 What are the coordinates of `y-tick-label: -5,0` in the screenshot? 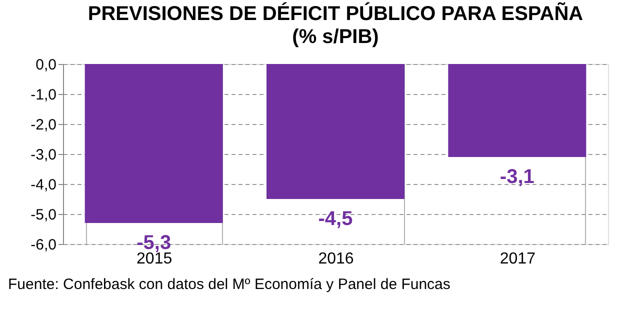 It's located at (43, 215).